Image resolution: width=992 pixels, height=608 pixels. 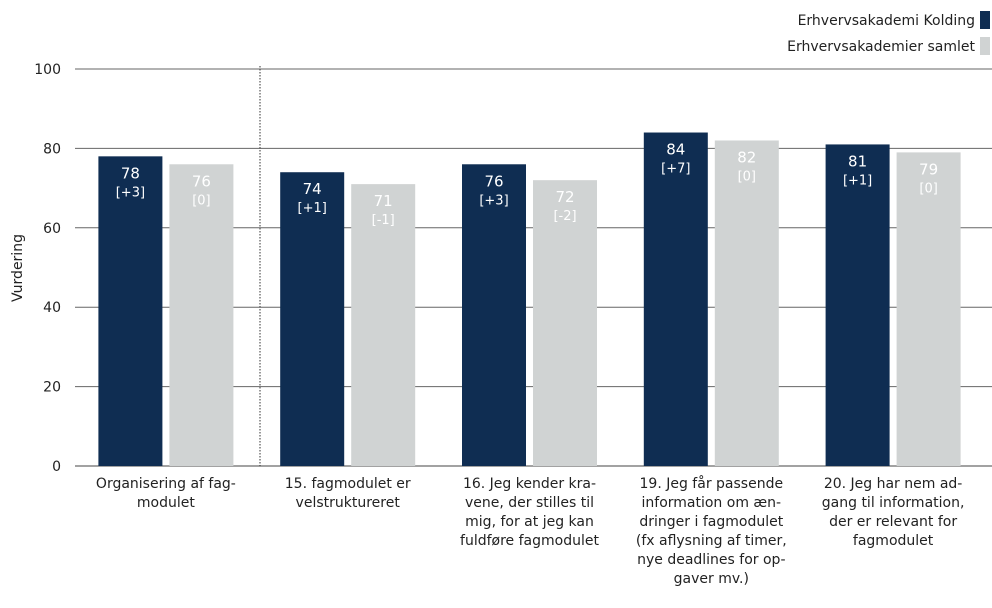 I want to click on y-tick-label: 40, so click(x=52, y=308).